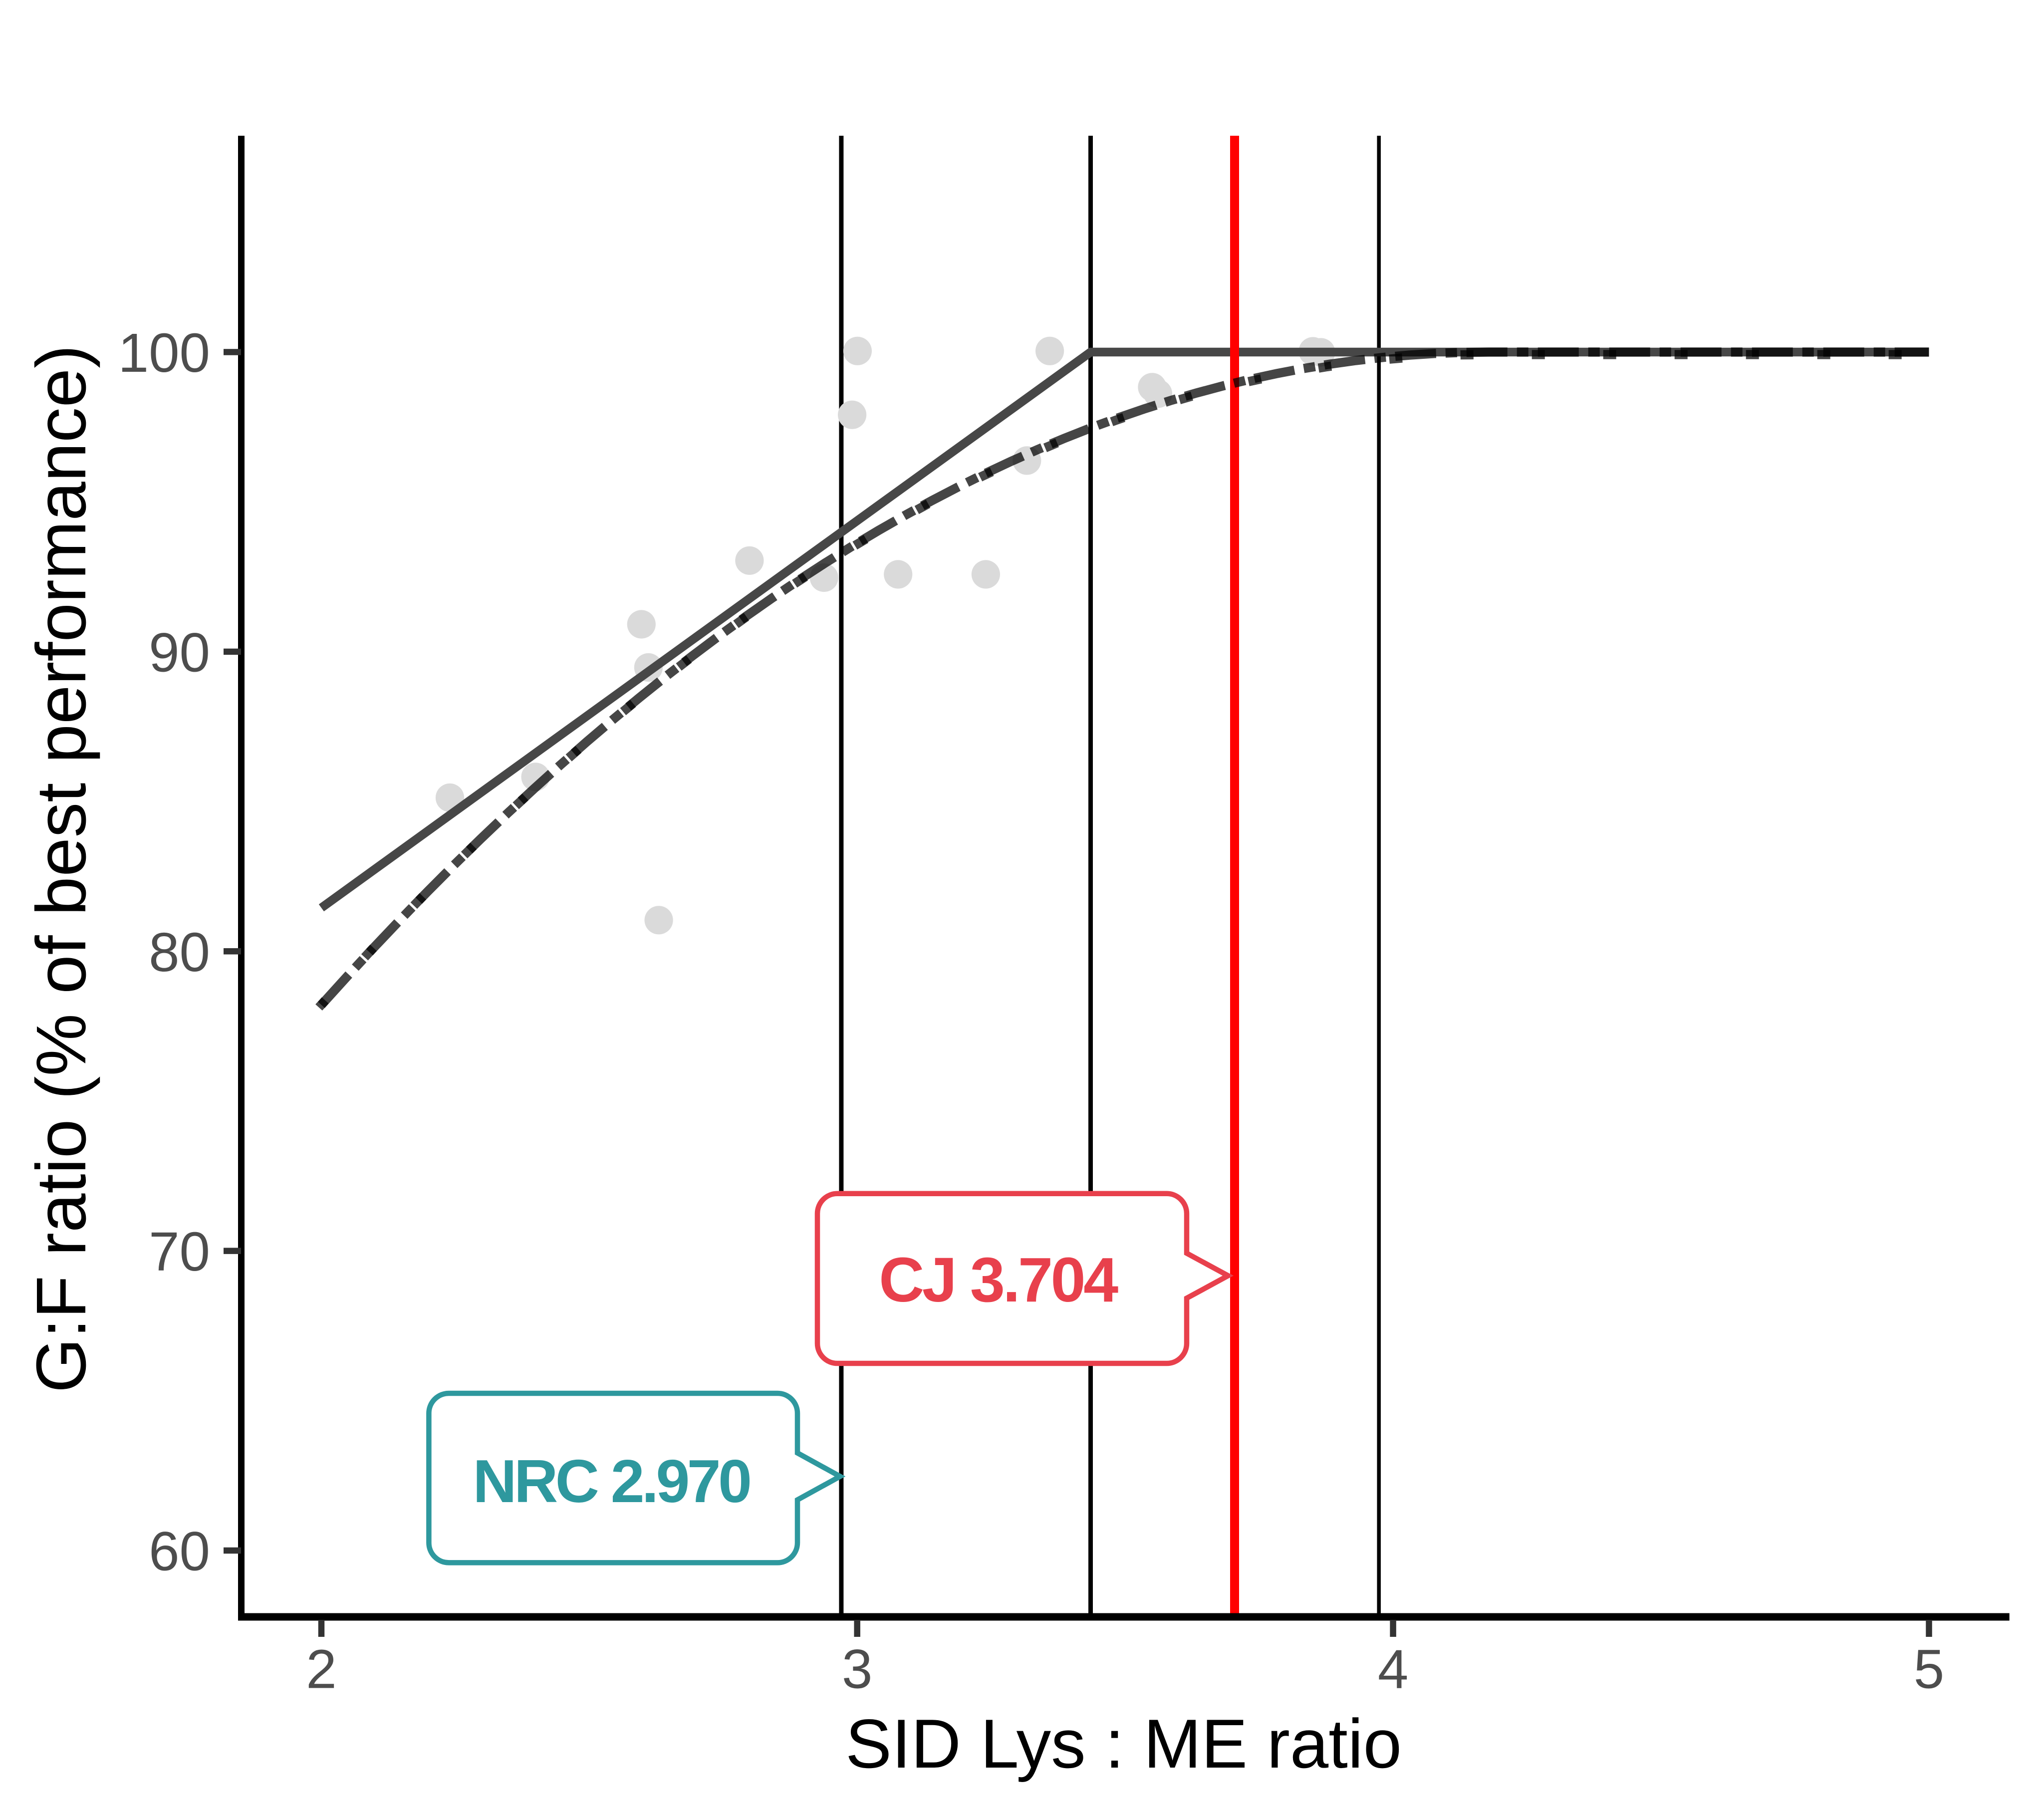 The image size is (2044, 1817). Describe the element at coordinates (998, 1280) in the screenshot. I see `svg-text: CJ 3.704` at that location.